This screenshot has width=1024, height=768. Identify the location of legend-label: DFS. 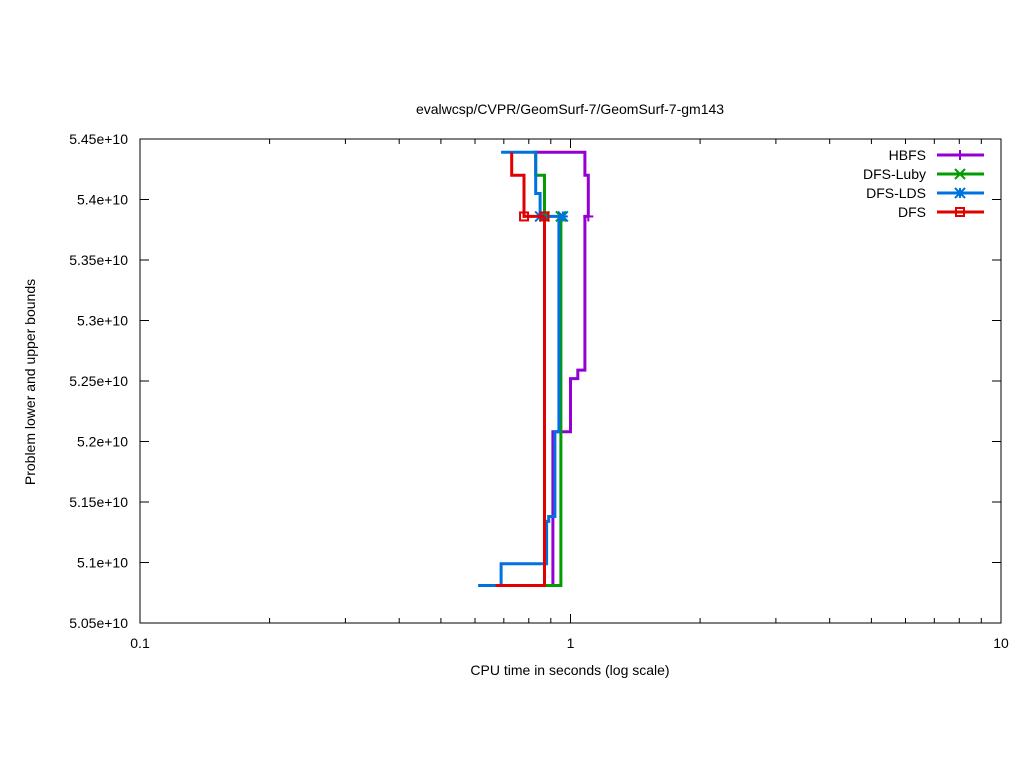
(912, 212).